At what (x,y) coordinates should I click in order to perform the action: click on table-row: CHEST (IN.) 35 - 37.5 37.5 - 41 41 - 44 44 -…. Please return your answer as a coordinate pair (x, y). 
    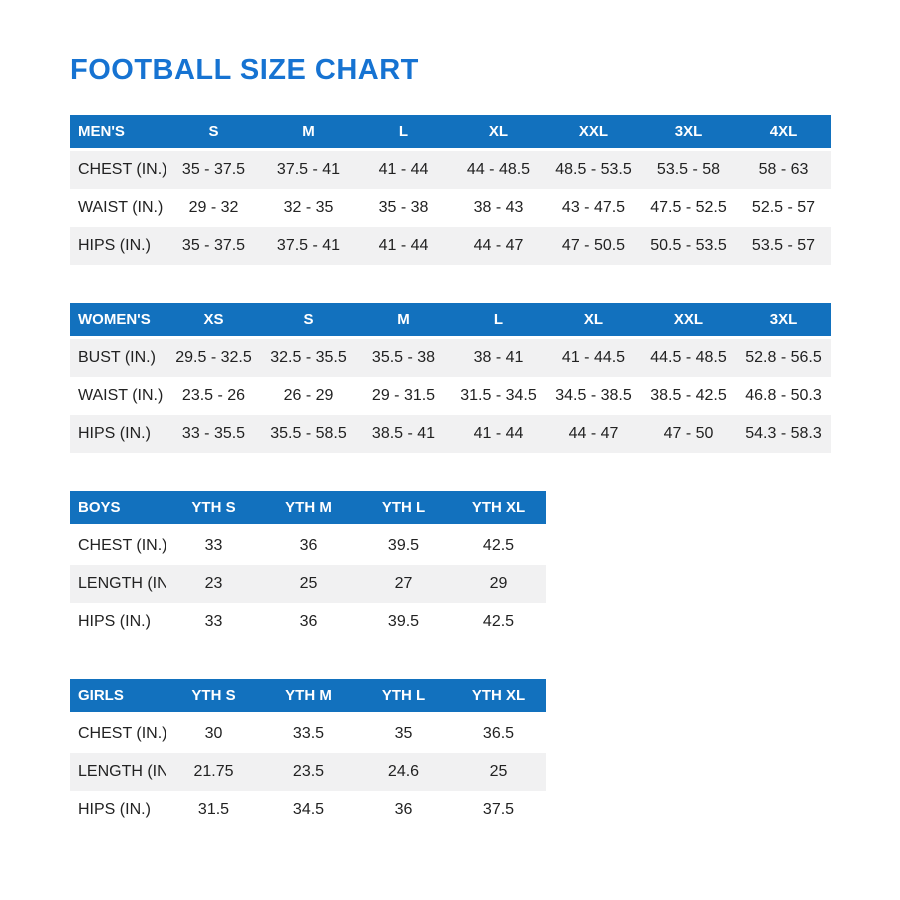
    Looking at the image, I should click on (450, 170).